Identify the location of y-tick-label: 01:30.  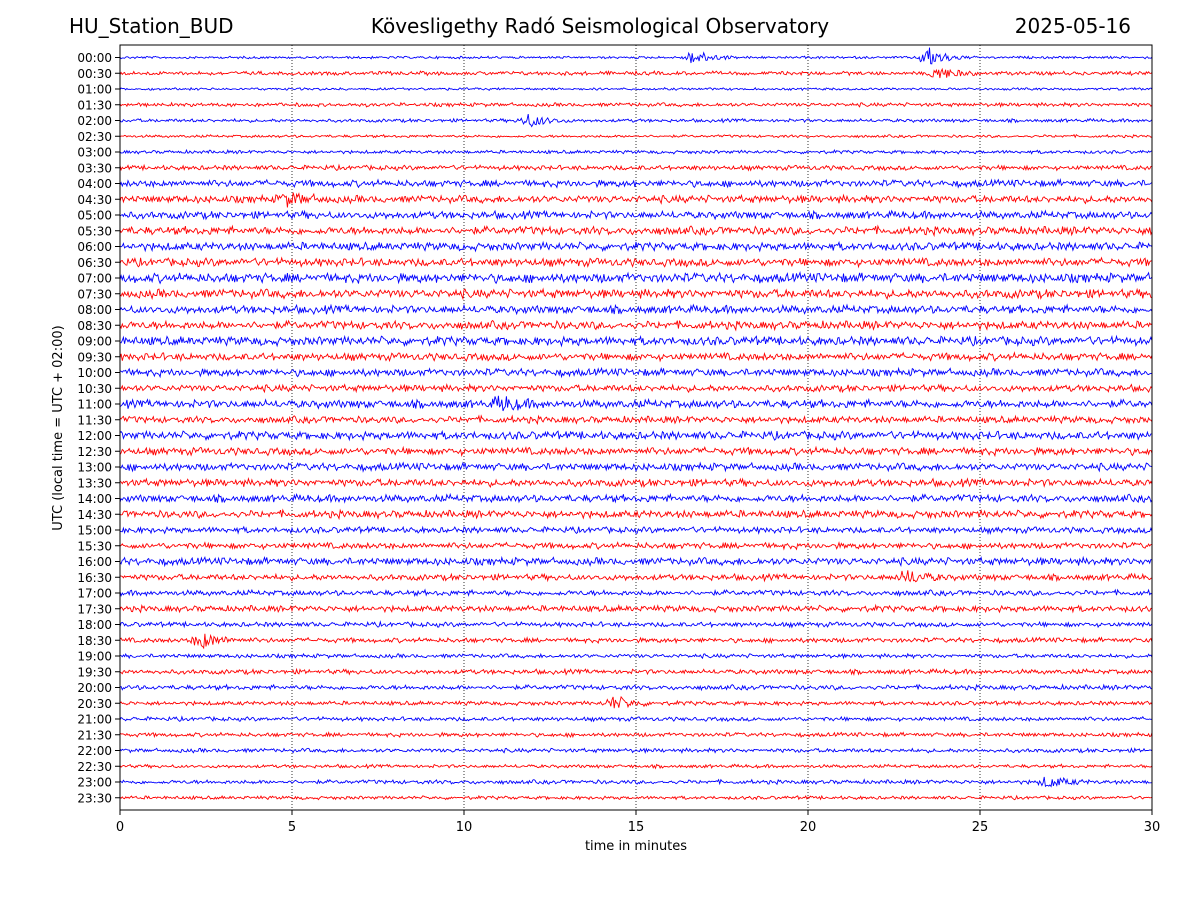
(94, 105).